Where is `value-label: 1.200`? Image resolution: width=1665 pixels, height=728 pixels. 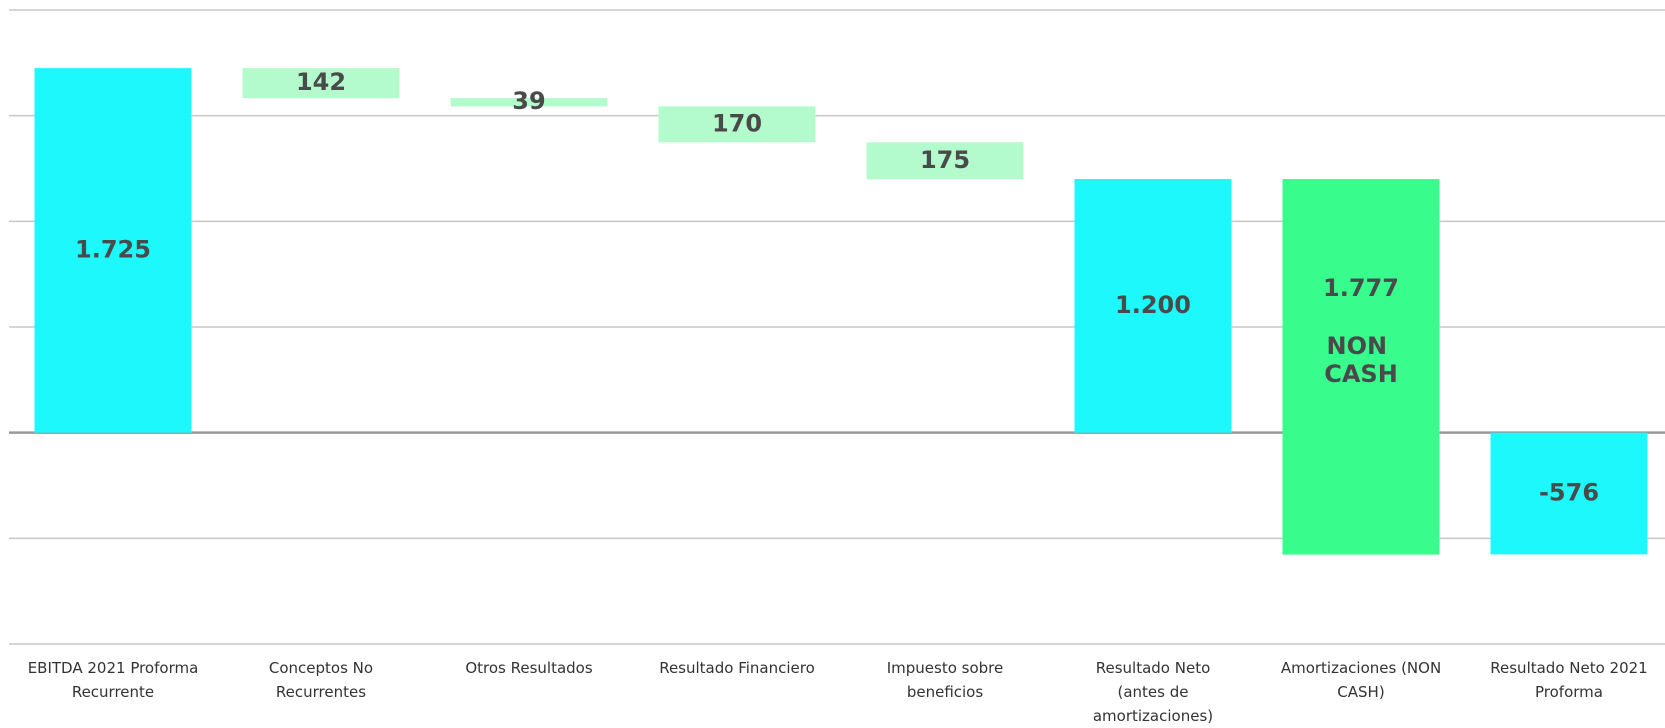 value-label: 1.200 is located at coordinates (1153, 305).